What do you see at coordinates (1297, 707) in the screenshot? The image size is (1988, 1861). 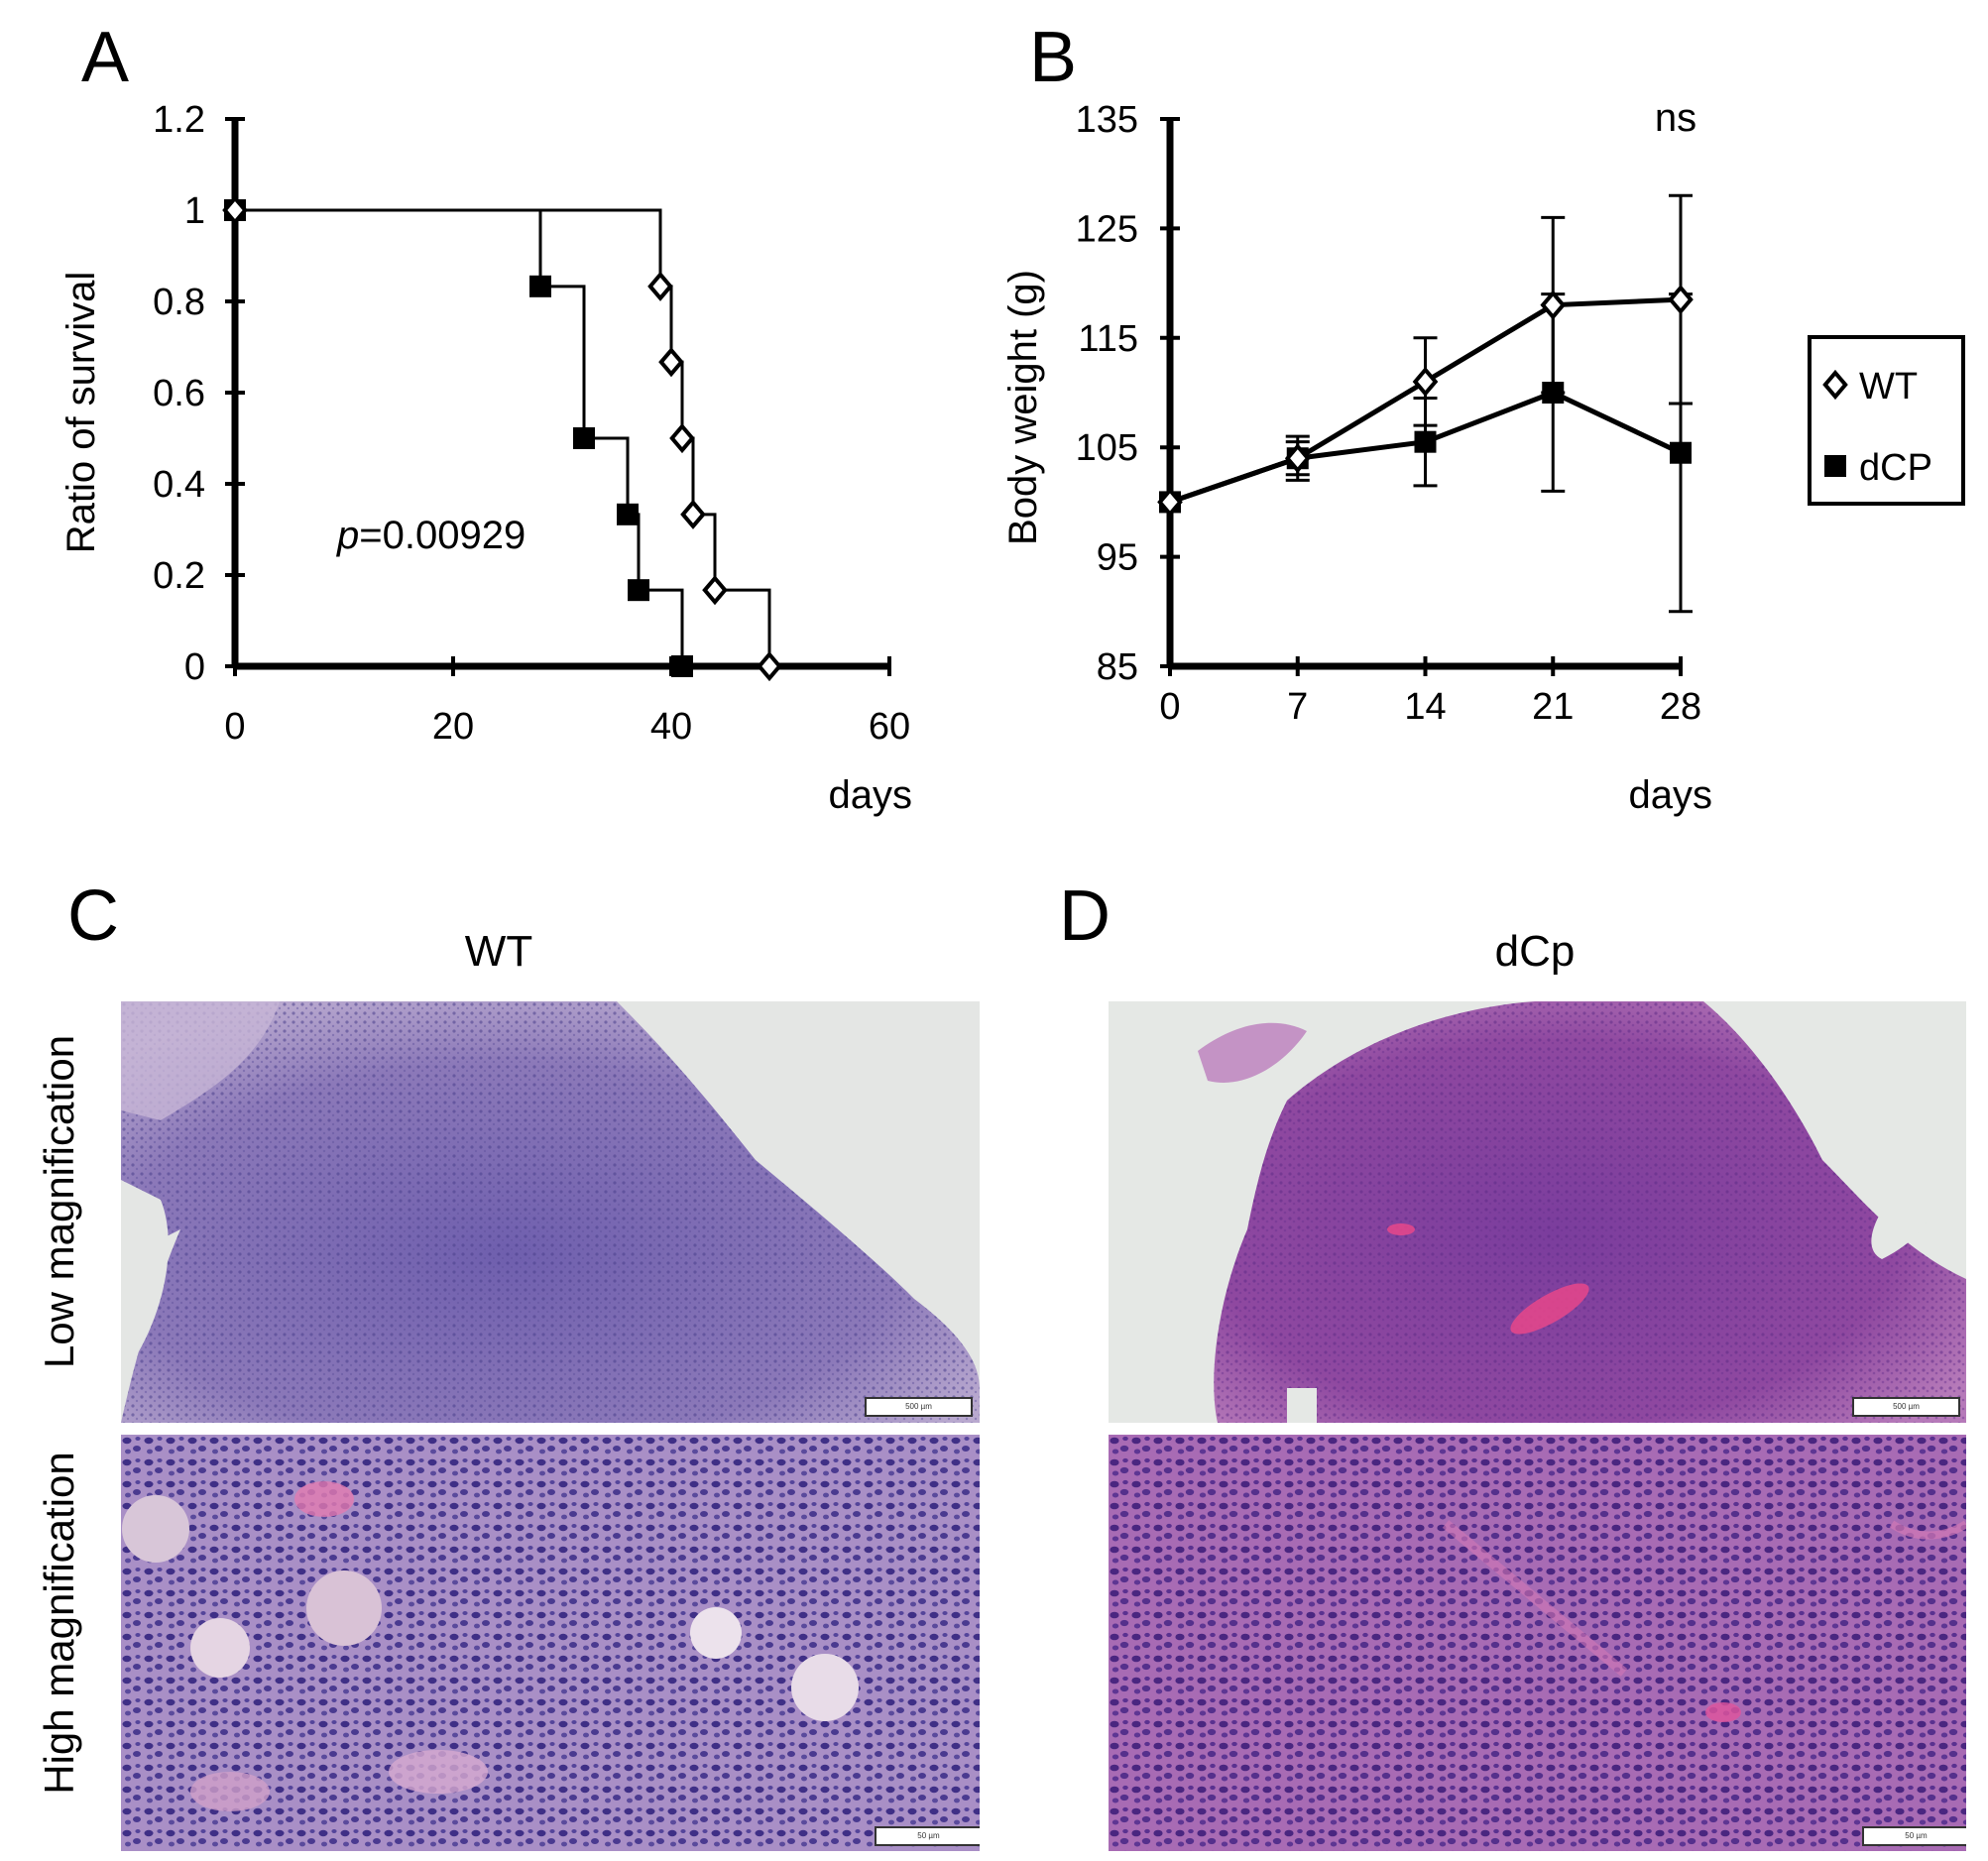 I see `x-tick-label: 7` at bounding box center [1297, 707].